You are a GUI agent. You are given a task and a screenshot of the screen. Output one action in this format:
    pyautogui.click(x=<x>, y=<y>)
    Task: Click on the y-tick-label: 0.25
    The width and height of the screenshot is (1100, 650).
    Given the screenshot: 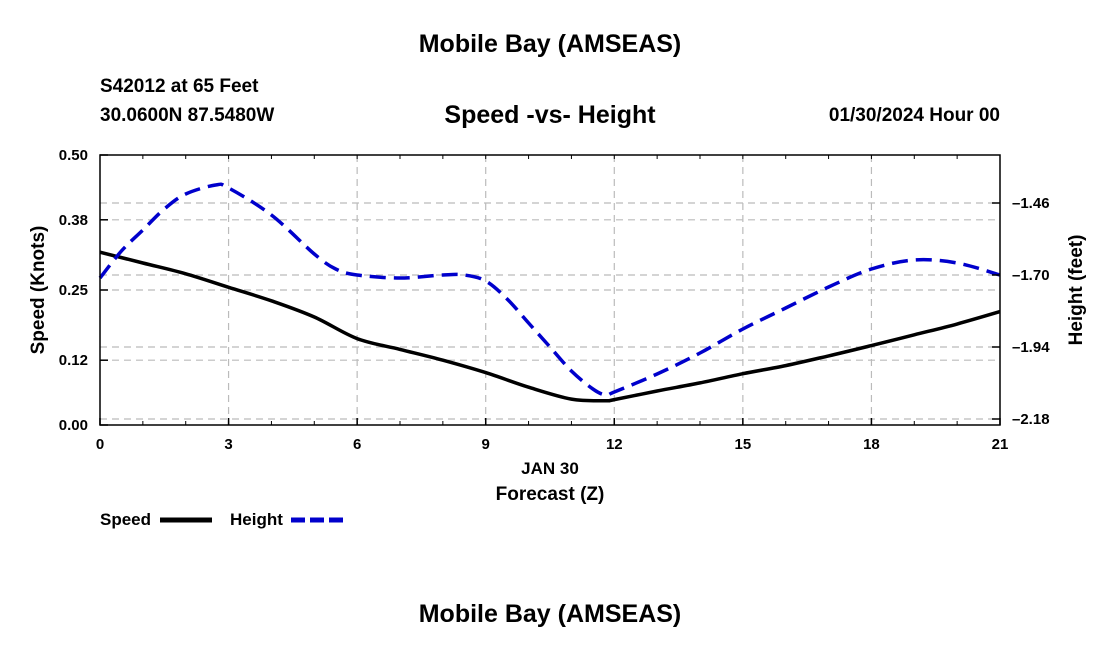 What is the action you would take?
    pyautogui.click(x=73, y=290)
    